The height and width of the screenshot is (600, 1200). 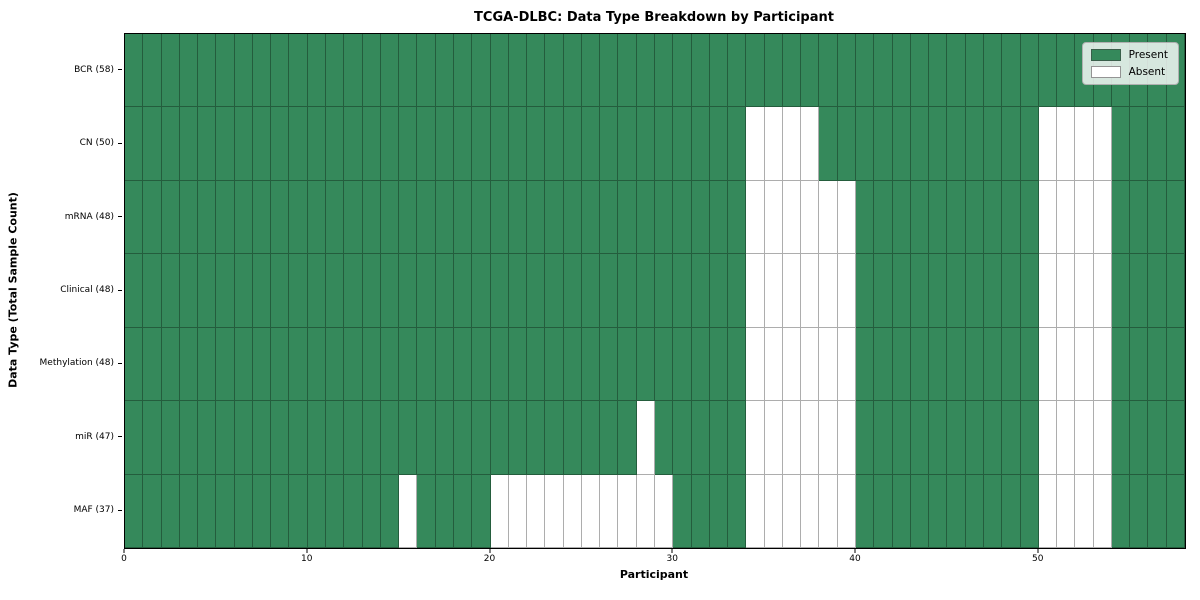 What do you see at coordinates (1148, 55) in the screenshot?
I see `legend-label-present: Present` at bounding box center [1148, 55].